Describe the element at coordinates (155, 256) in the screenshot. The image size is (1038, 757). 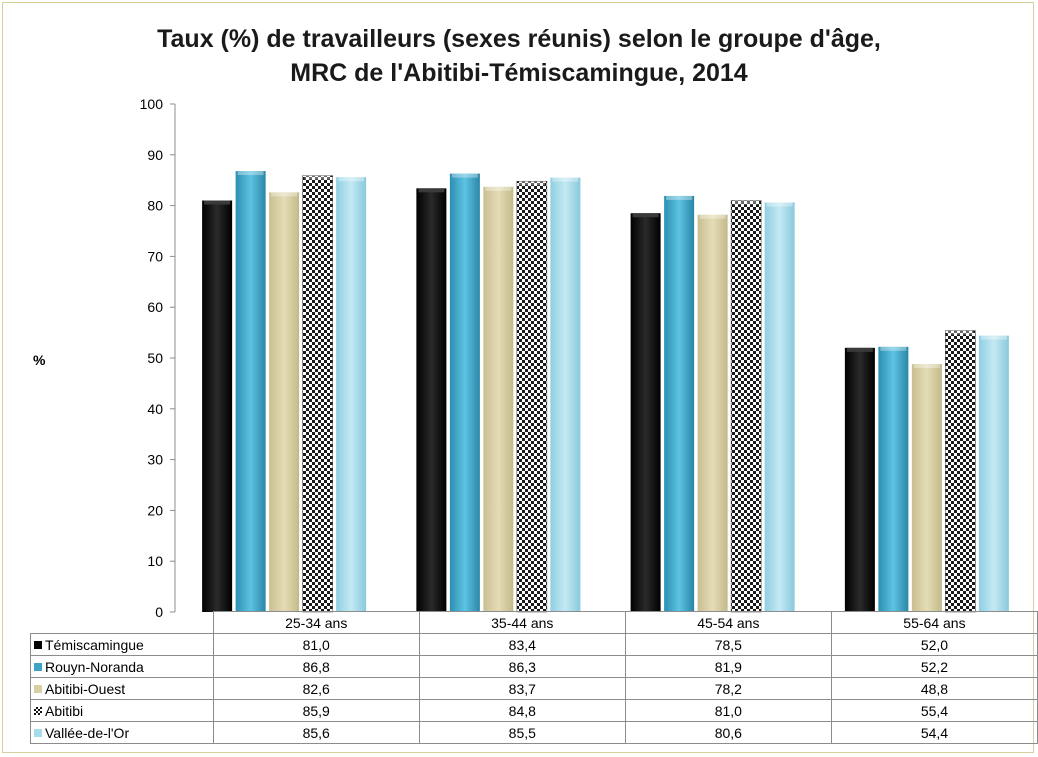
I see `y-tick-label: 70` at that location.